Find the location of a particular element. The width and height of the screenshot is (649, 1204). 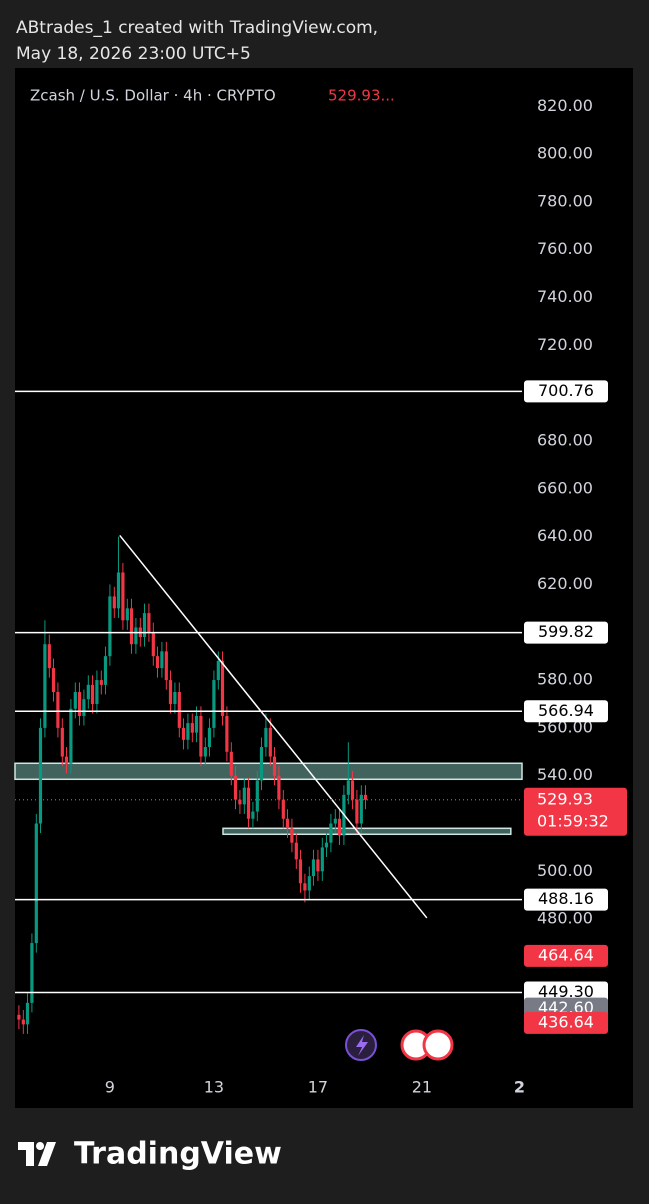

x-tick-label: 9 is located at coordinates (110, 1087).